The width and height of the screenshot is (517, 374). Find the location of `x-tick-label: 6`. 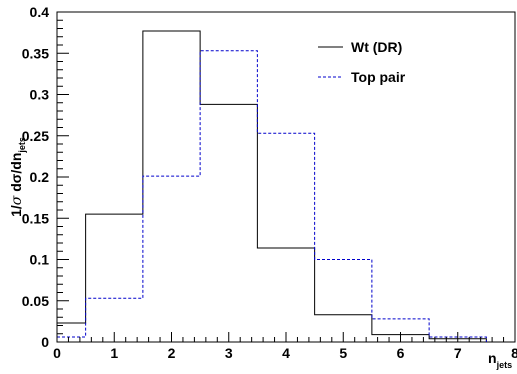

x-tick-label: 6 is located at coordinates (401, 353).